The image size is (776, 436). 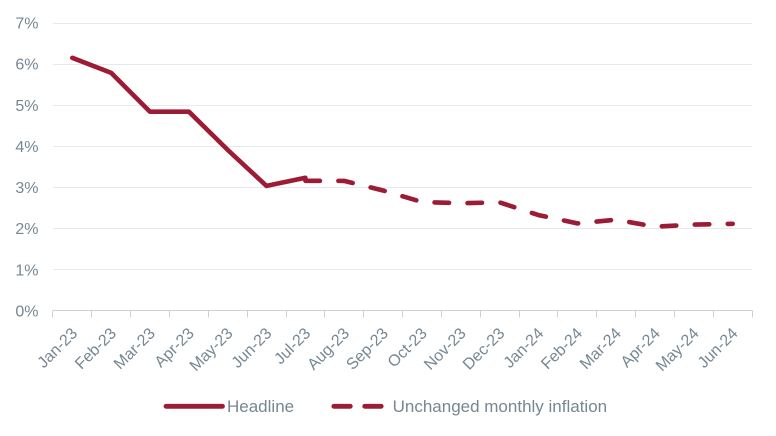 What do you see at coordinates (26, 147) in the screenshot?
I see `svg-text: 4%` at bounding box center [26, 147].